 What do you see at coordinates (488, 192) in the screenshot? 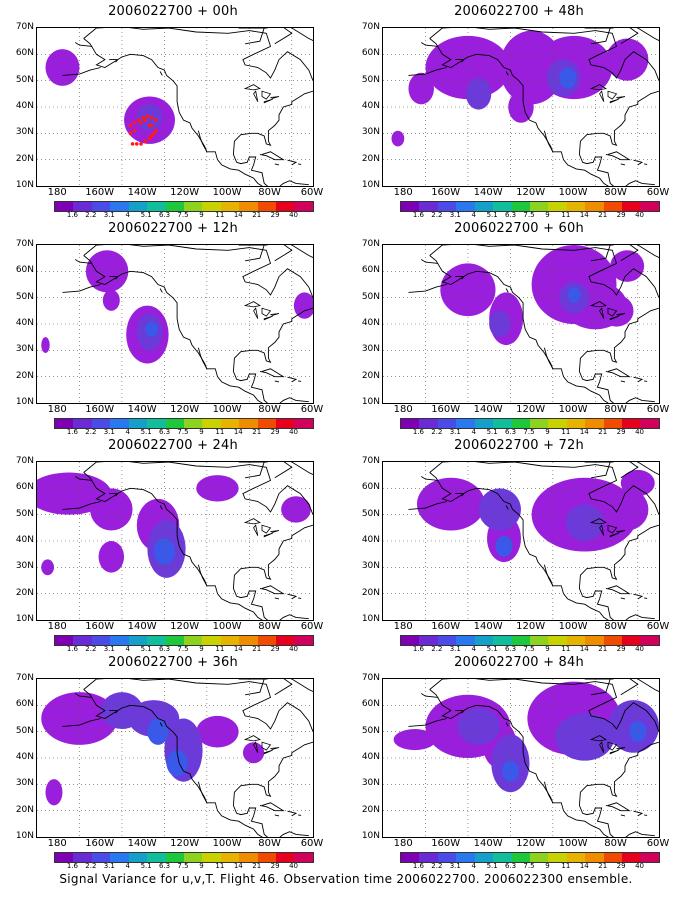
I see `longitude-label: 140W` at bounding box center [488, 192].